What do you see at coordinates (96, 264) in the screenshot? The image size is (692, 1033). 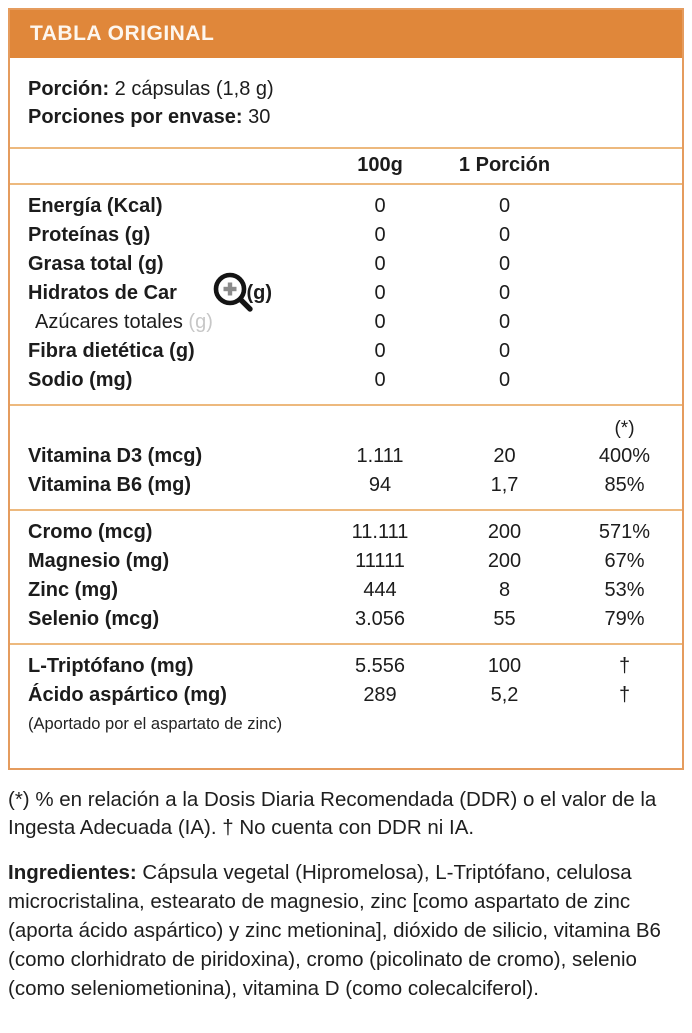 I see `nutrient-label: Grasa total (g)` at bounding box center [96, 264].